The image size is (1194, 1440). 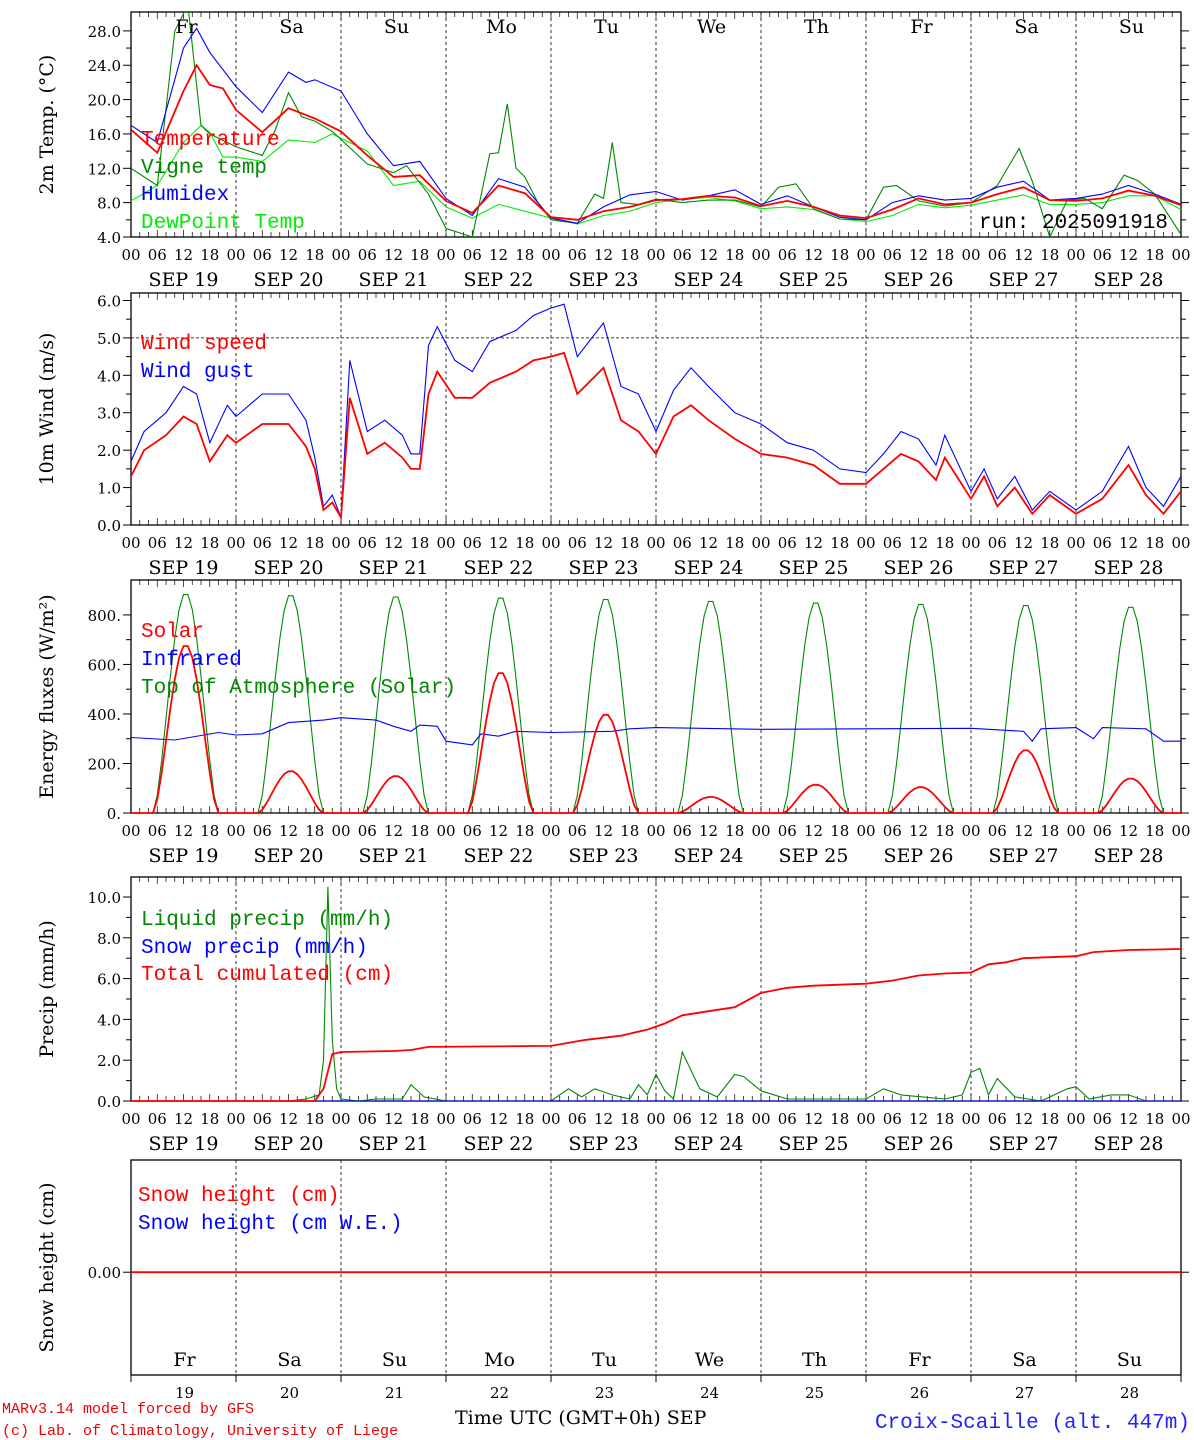 I want to click on y-tick-label: 600., so click(x=104, y=665).